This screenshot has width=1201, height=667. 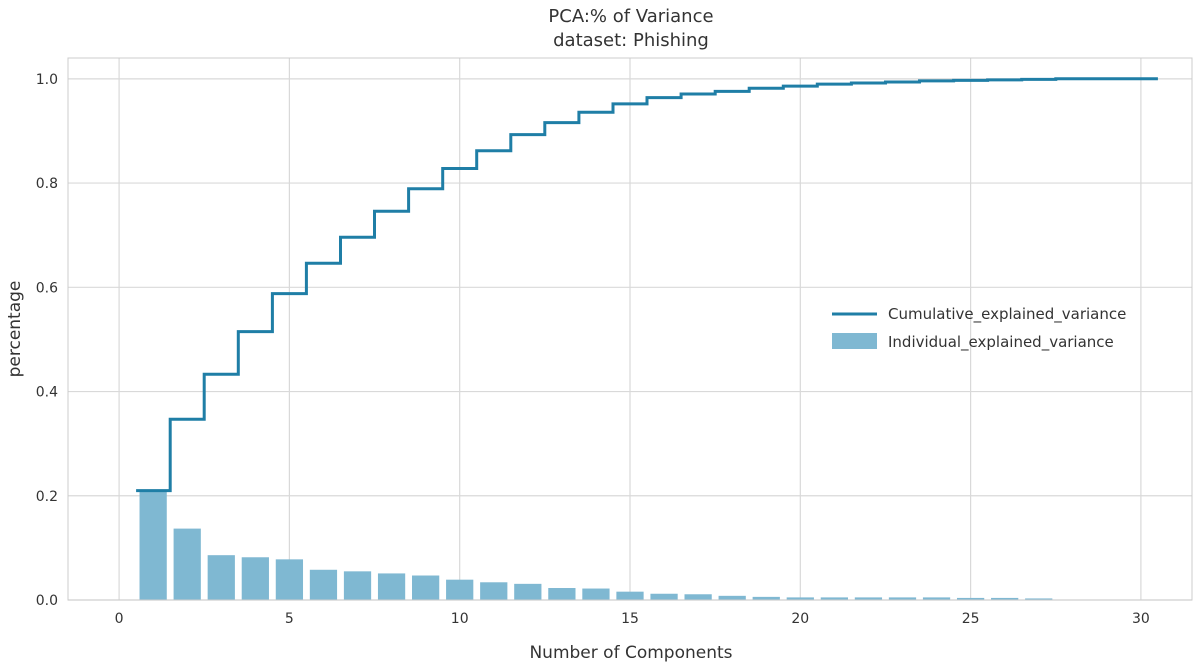 I want to click on x-tick-label: 25, so click(x=971, y=619).